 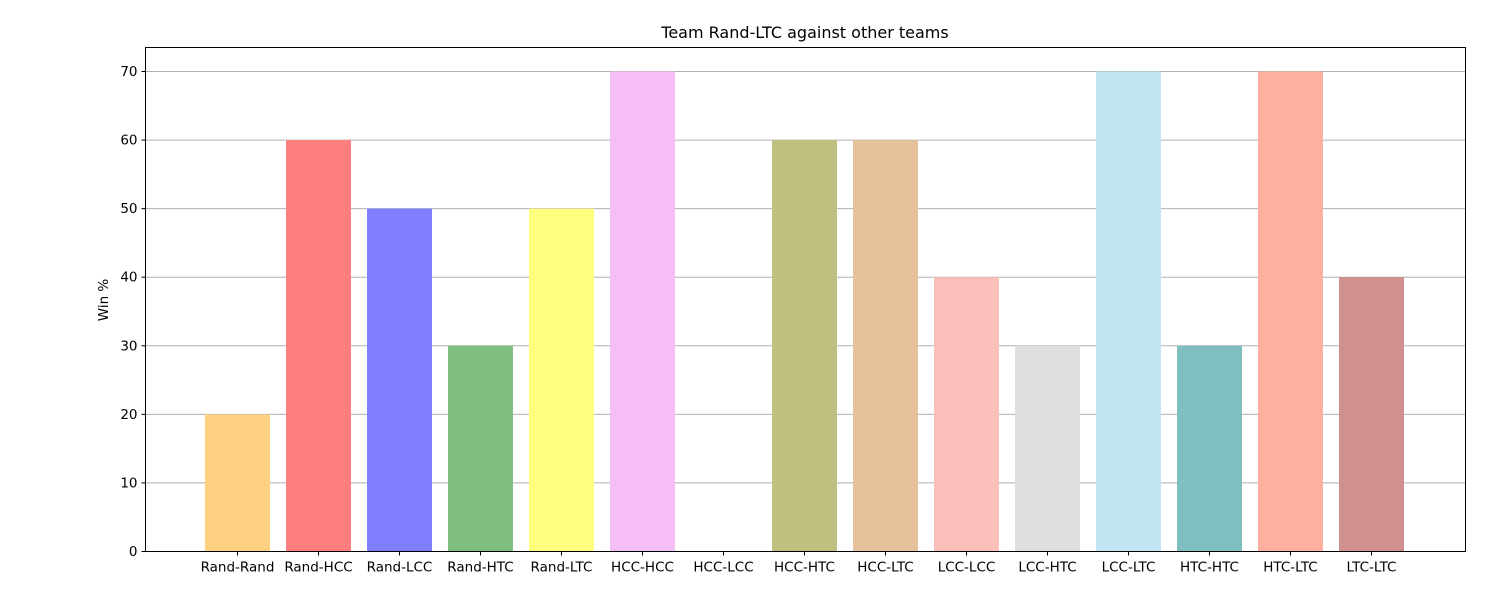 I want to click on bar-rand-hcc, so click(x=318, y=346).